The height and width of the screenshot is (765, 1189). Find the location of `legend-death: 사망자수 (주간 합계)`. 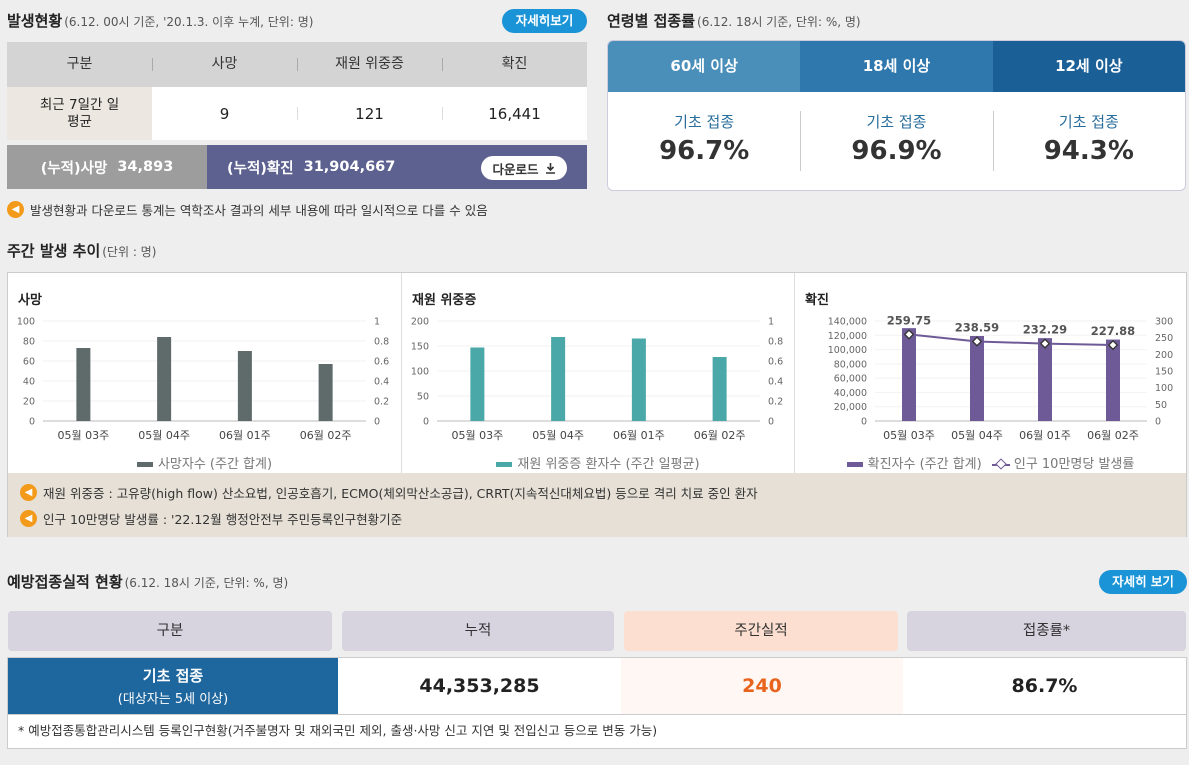

legend-death: 사망자수 (주간 합계) is located at coordinates (204, 462).